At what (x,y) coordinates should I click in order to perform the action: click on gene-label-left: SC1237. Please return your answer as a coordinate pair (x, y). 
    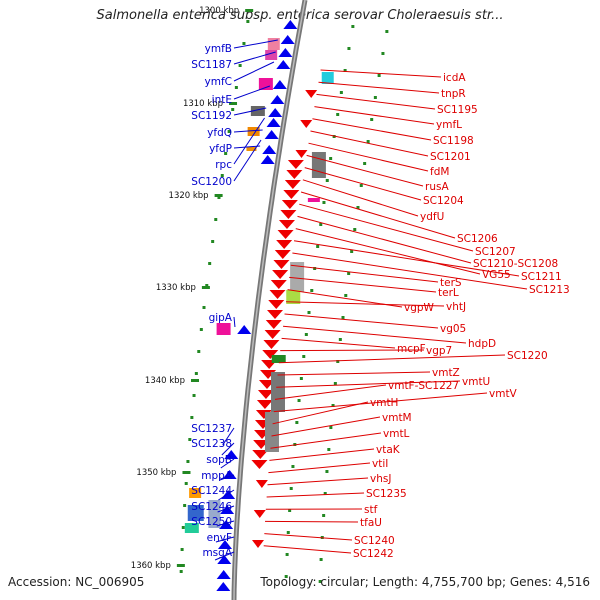
    Looking at the image, I should click on (211, 429).